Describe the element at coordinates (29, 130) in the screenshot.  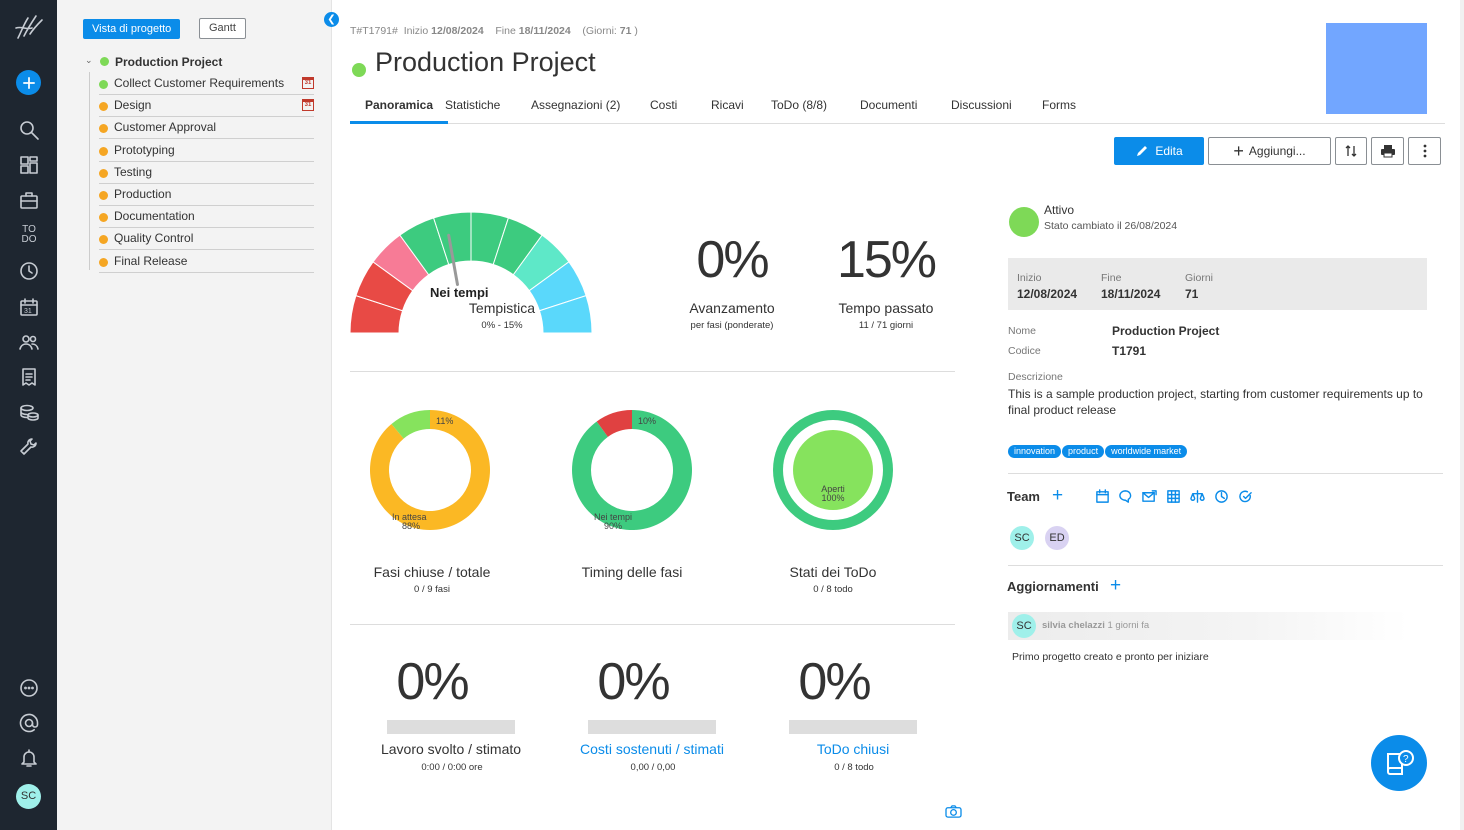
I see `search-icon` at that location.